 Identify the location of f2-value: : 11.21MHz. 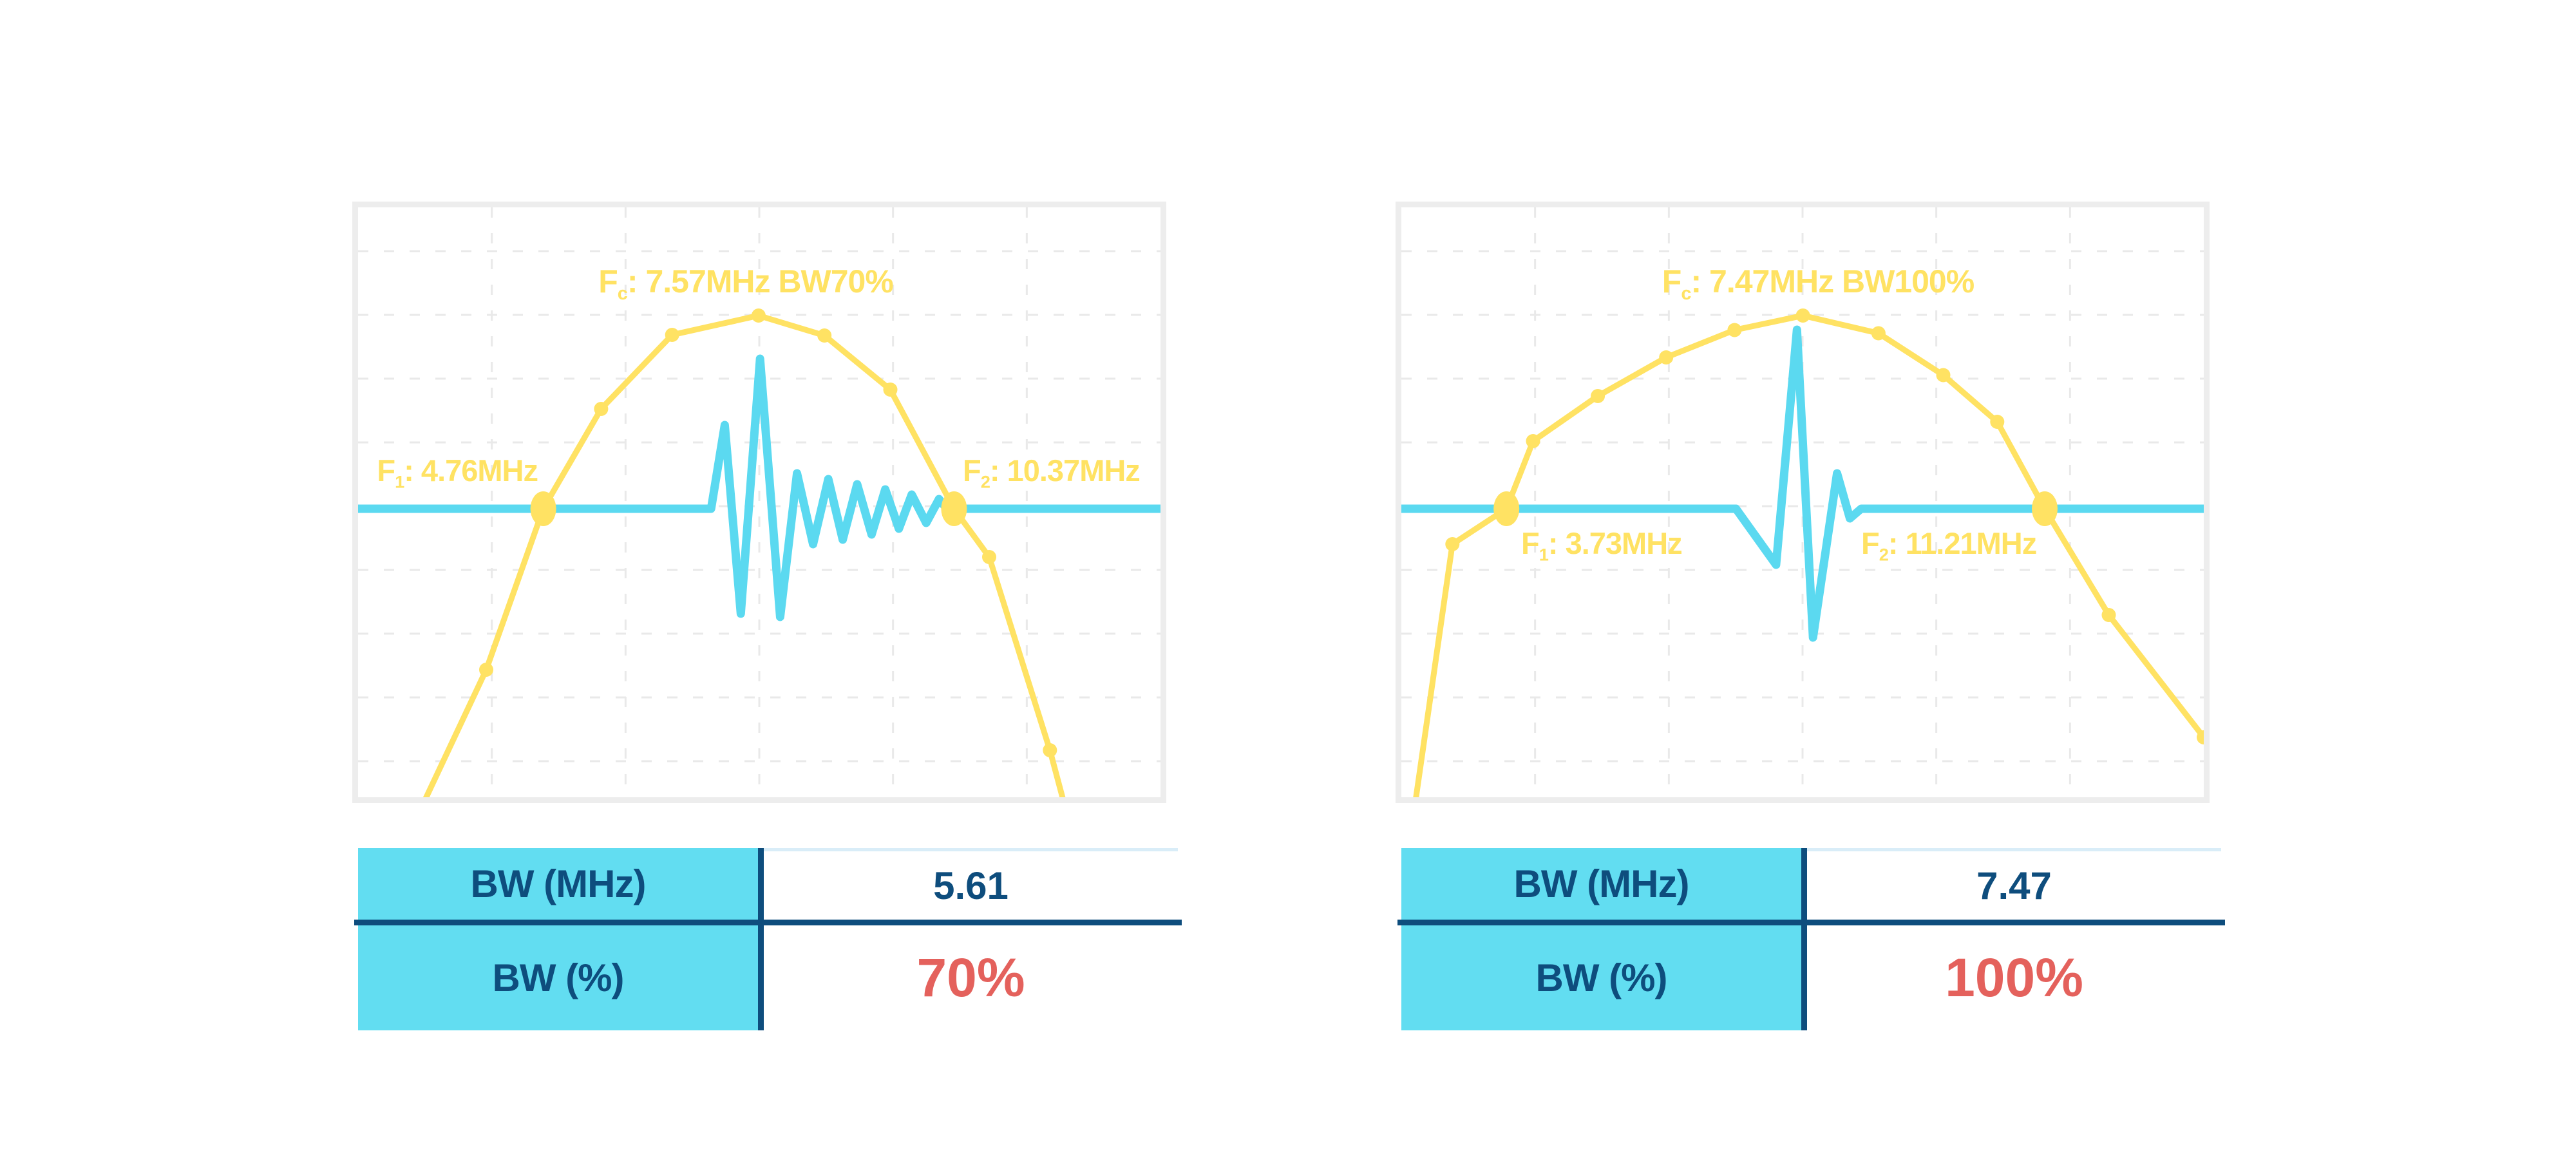
(1962, 543).